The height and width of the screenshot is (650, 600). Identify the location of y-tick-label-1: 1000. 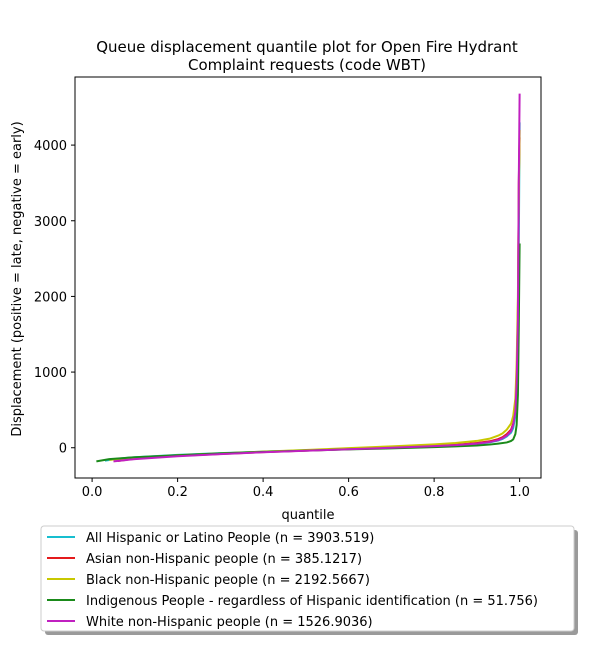
(50, 373).